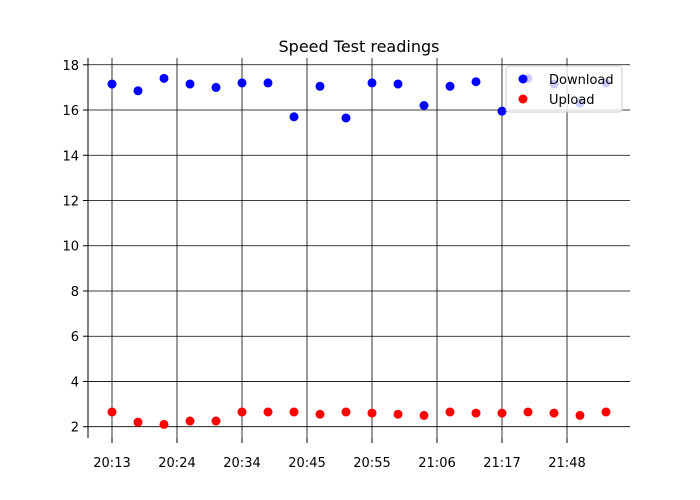  What do you see at coordinates (75, 292) in the screenshot?
I see `y-tick-label: 8` at bounding box center [75, 292].